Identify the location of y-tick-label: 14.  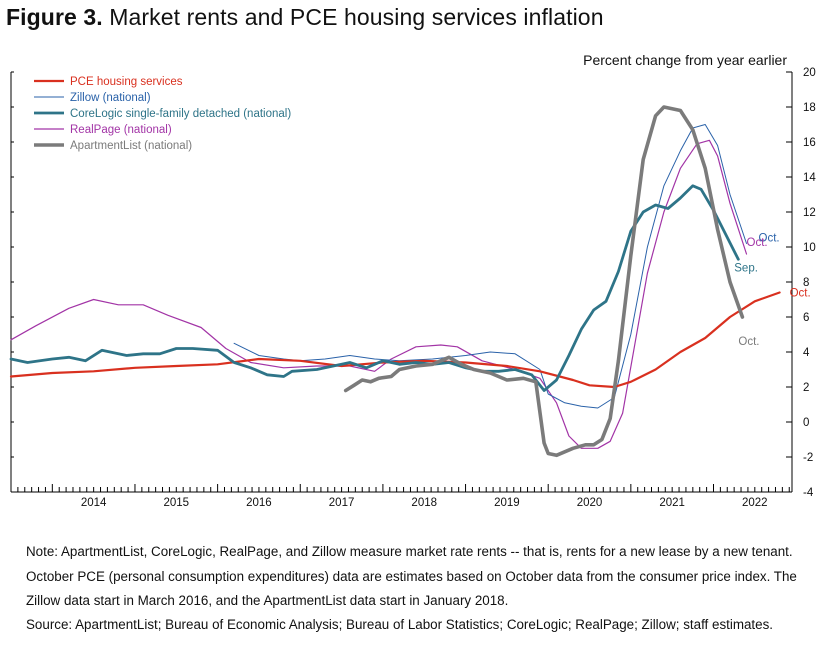
(809, 178).